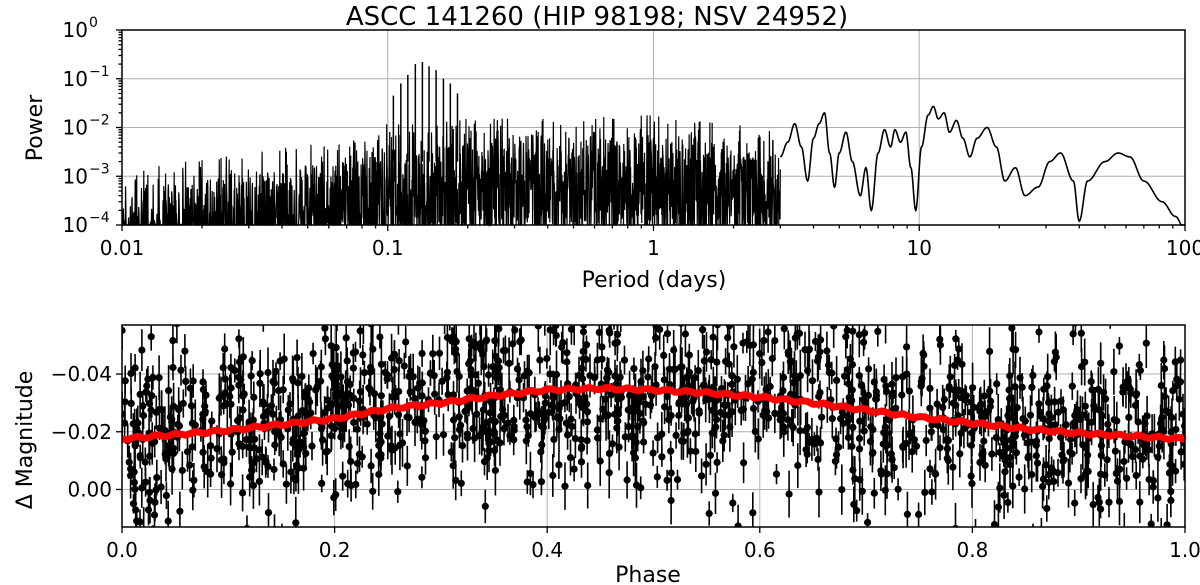  I want to click on phase-x-tick-label: 1.0, so click(1184, 550).